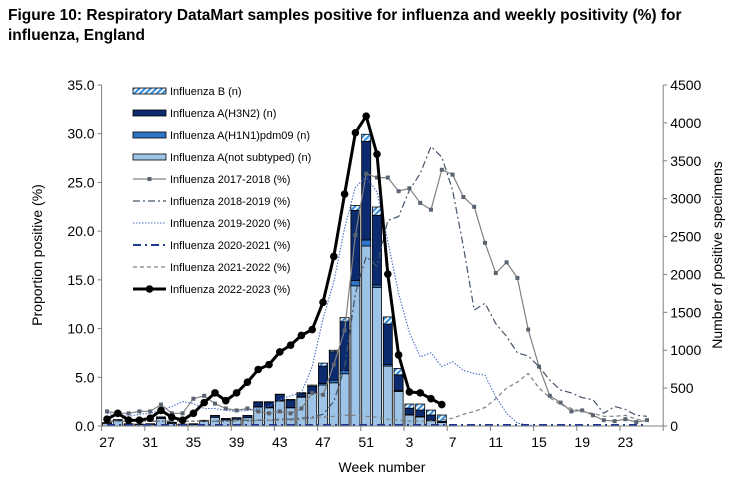  I want to click on x-tick-label: 3, so click(410, 442).